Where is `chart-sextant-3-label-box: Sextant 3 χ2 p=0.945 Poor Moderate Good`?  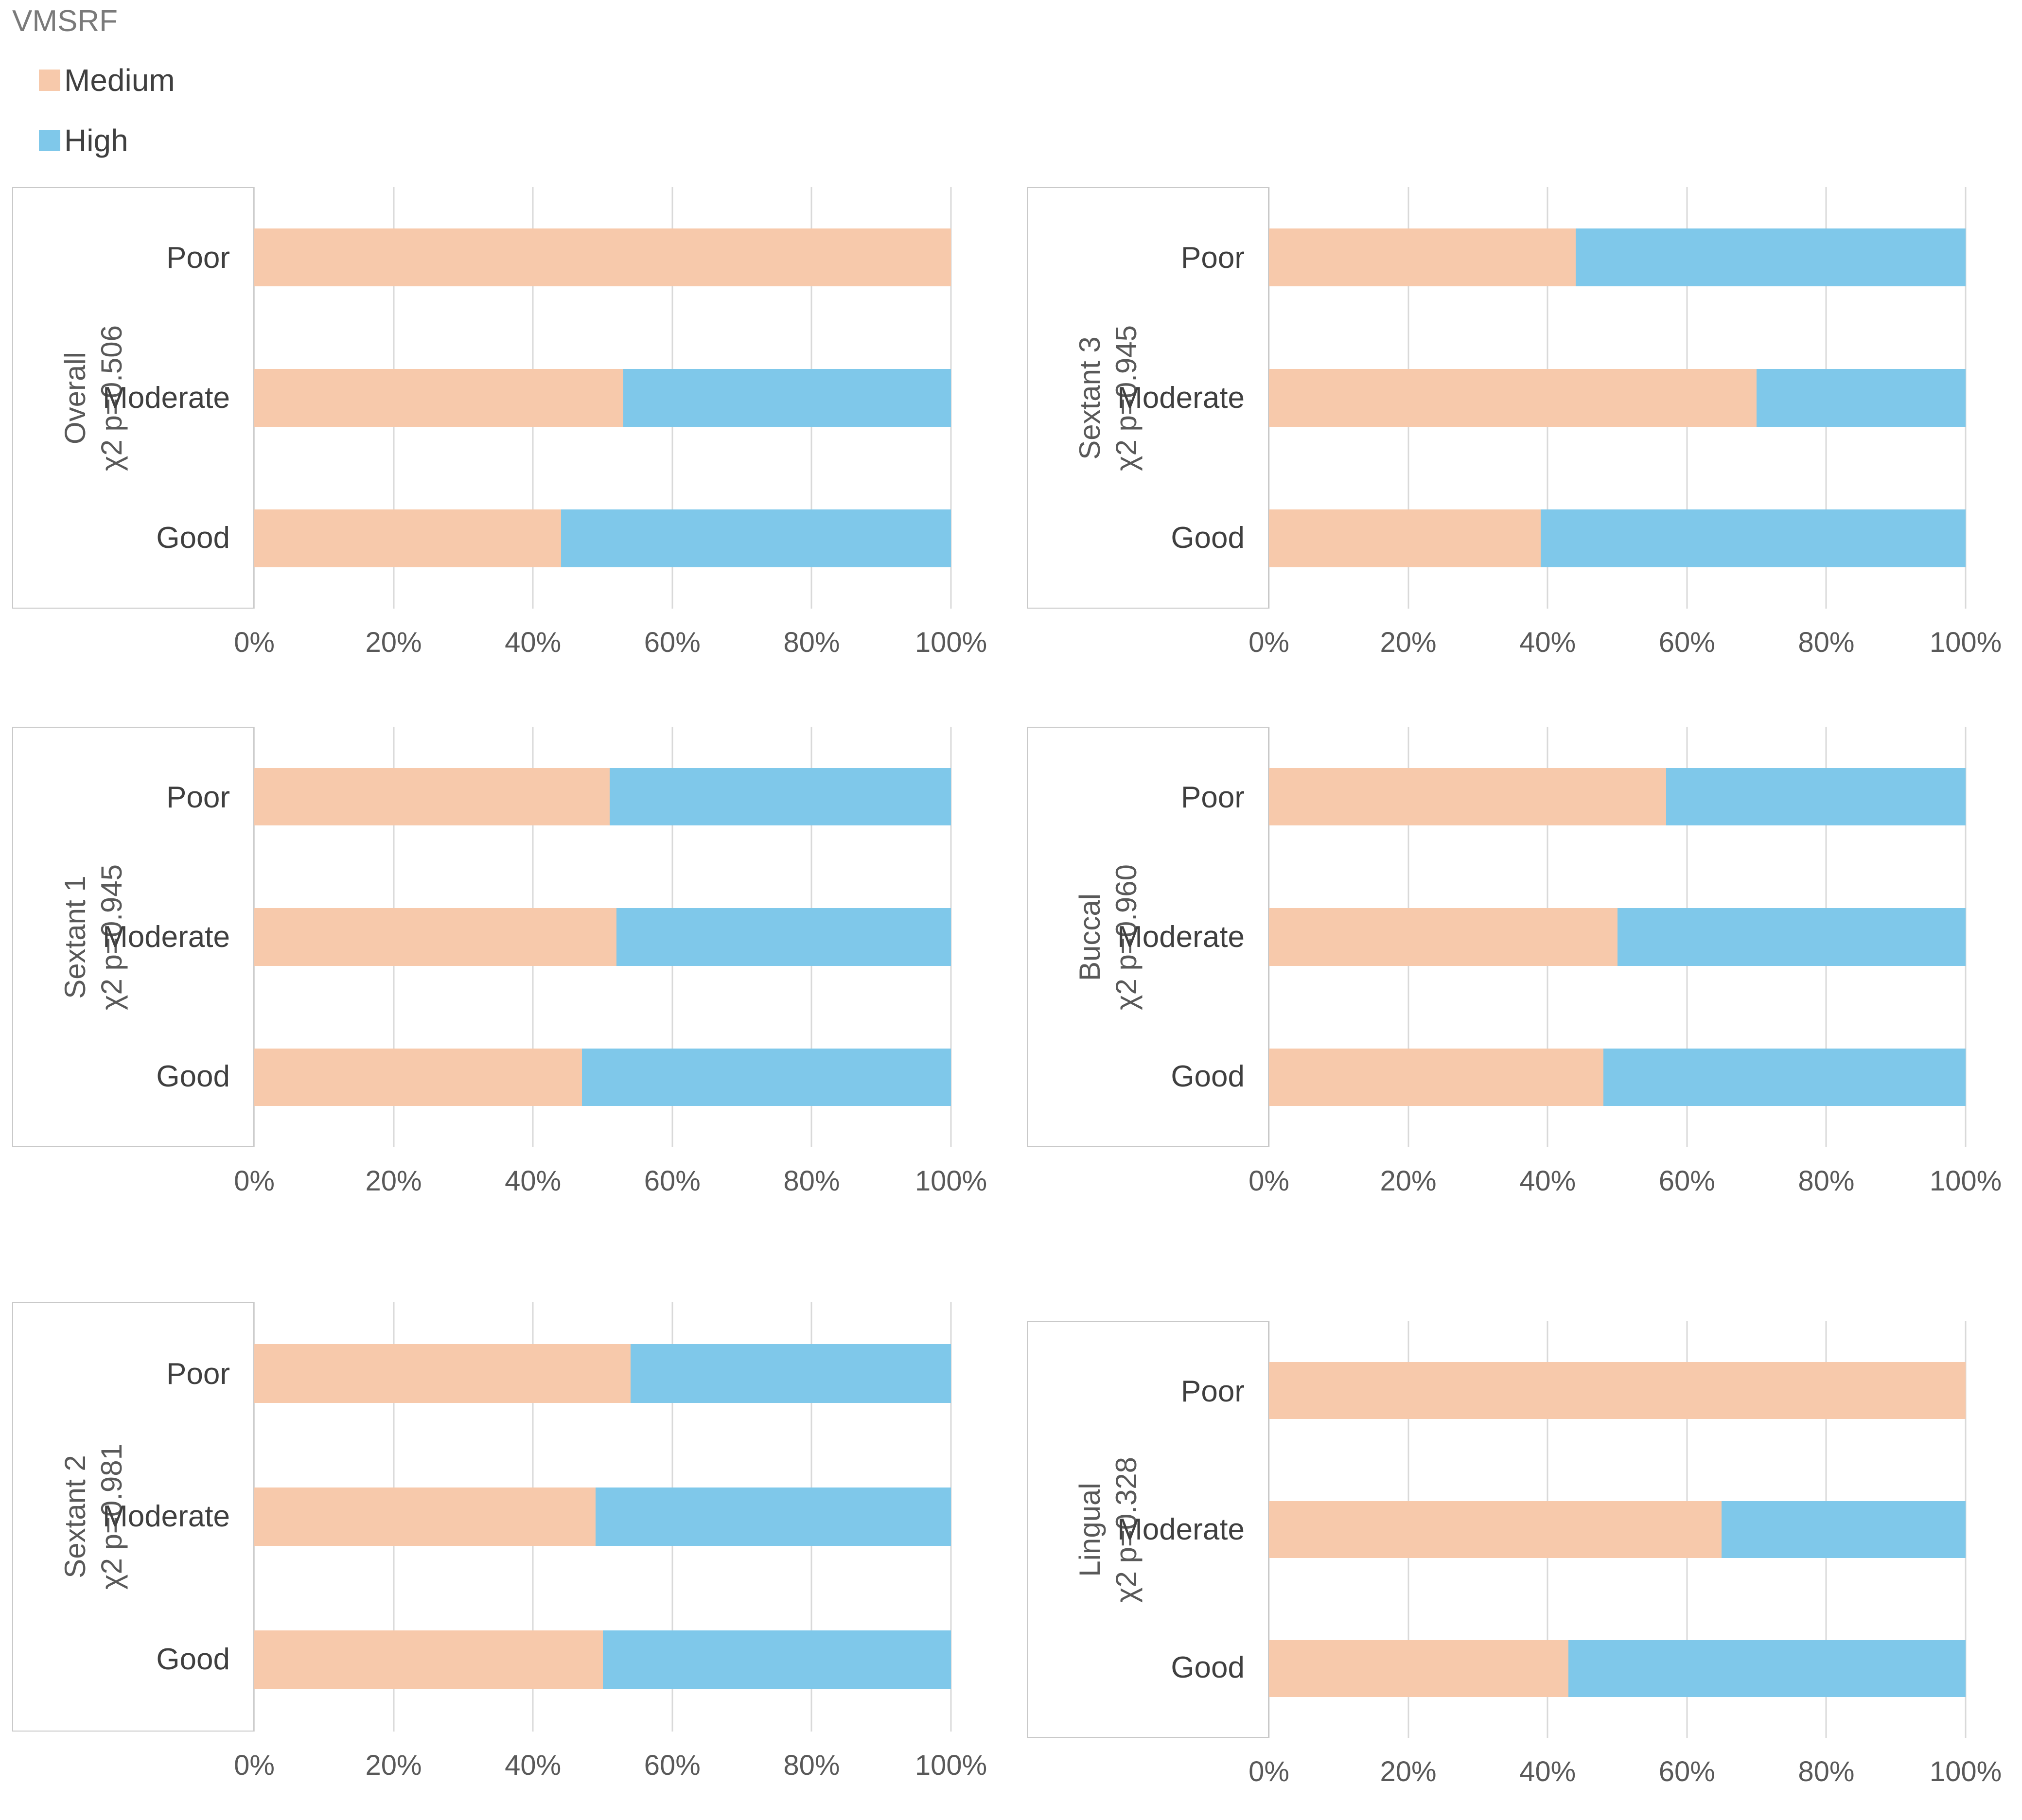 chart-sextant-3-label-box: Sextant 3 χ2 p=0.945 Poor Moderate Good is located at coordinates (1148, 398).